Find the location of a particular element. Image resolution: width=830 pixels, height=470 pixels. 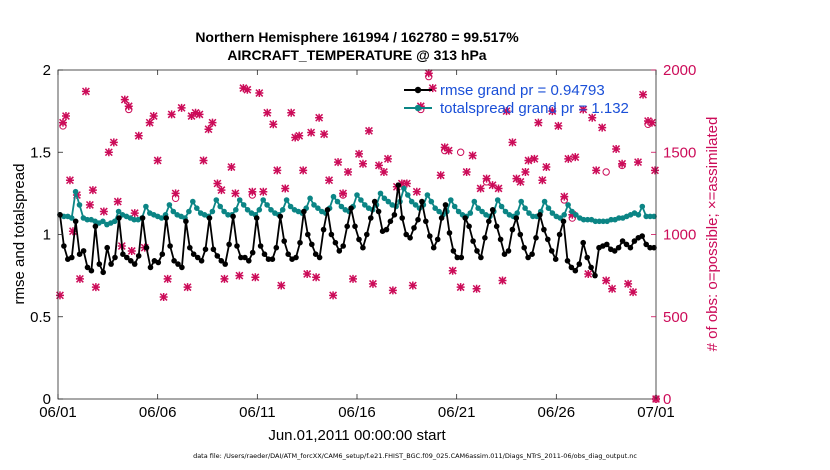

y-axis-label: rmse and totalspread is located at coordinates (19, 234).